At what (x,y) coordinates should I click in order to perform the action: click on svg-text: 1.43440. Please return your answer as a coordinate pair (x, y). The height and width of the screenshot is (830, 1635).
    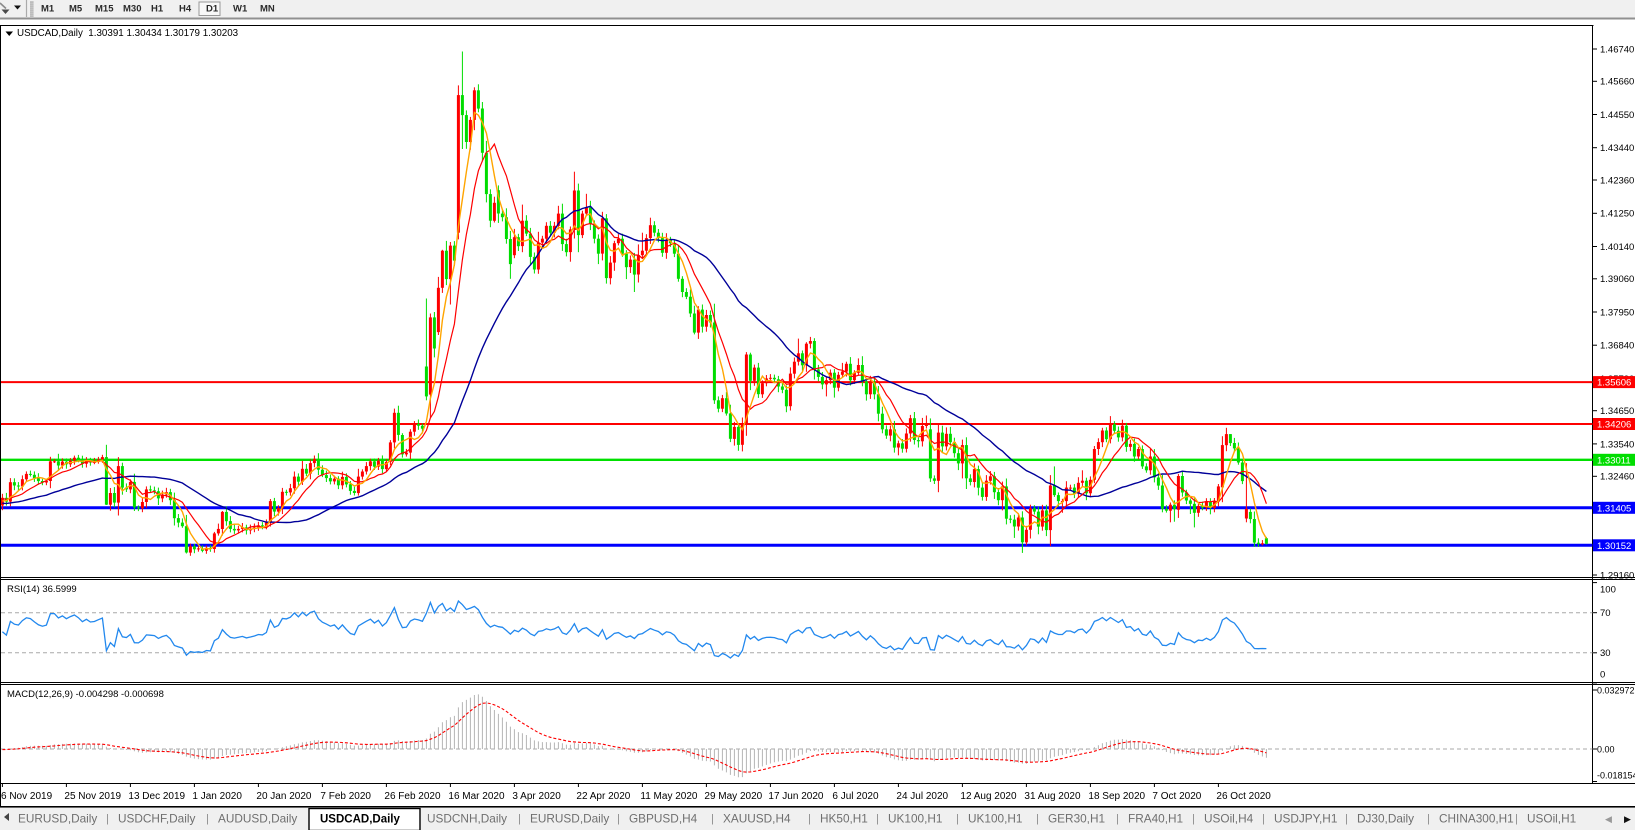
    Looking at the image, I should click on (1617, 148).